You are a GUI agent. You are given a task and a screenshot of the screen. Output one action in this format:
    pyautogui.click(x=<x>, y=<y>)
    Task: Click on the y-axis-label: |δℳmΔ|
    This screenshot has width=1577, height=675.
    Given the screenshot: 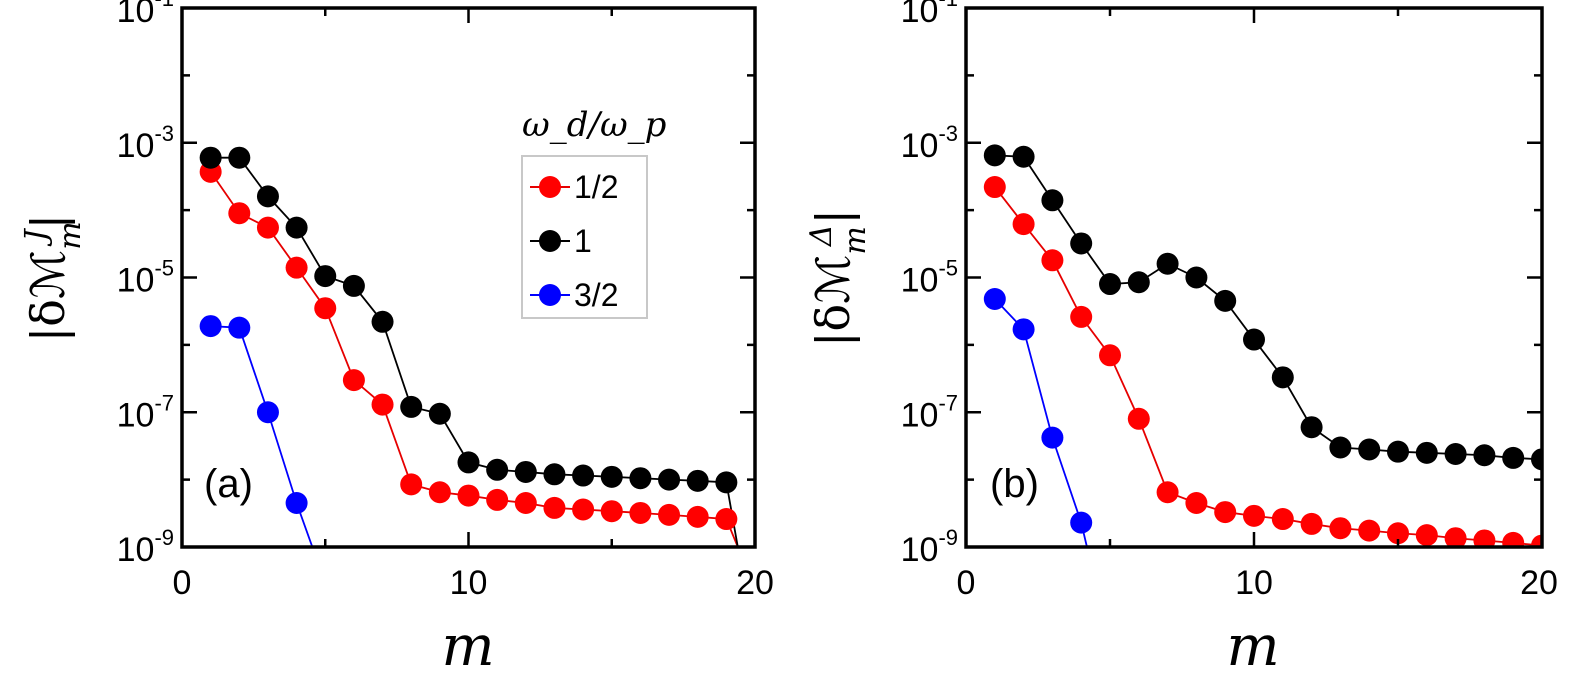 What is the action you would take?
    pyautogui.click(x=838, y=278)
    